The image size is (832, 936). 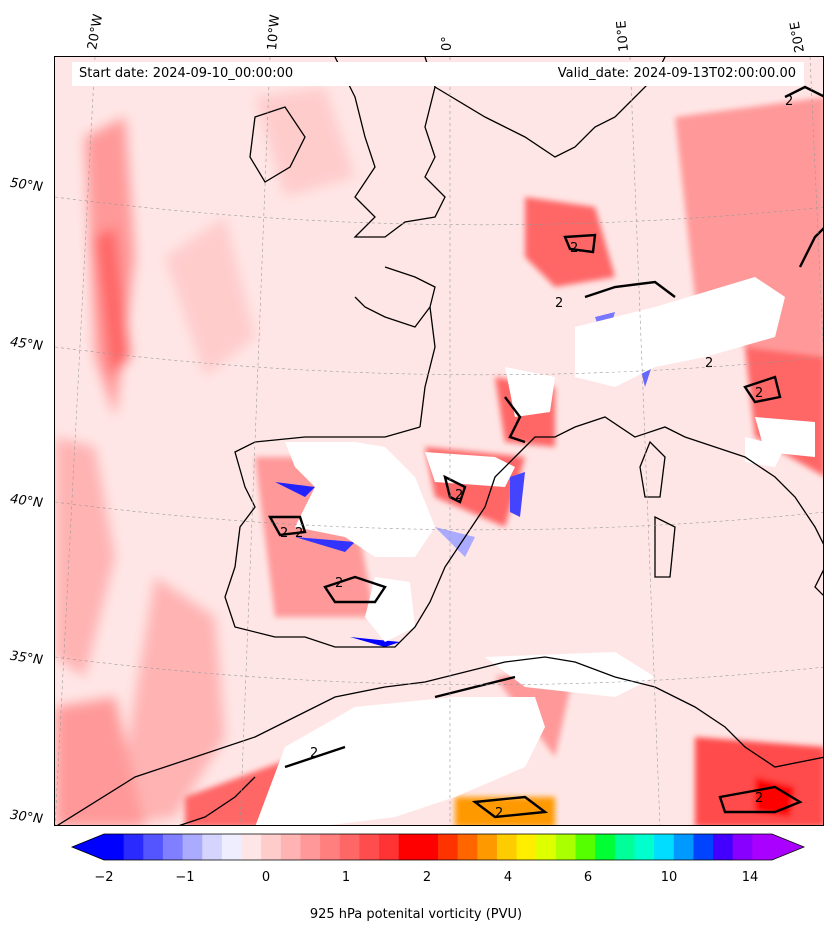 What do you see at coordinates (186, 73) in the screenshot?
I see `start-date-label: Start date: 2024-09-10_00:00:00` at bounding box center [186, 73].